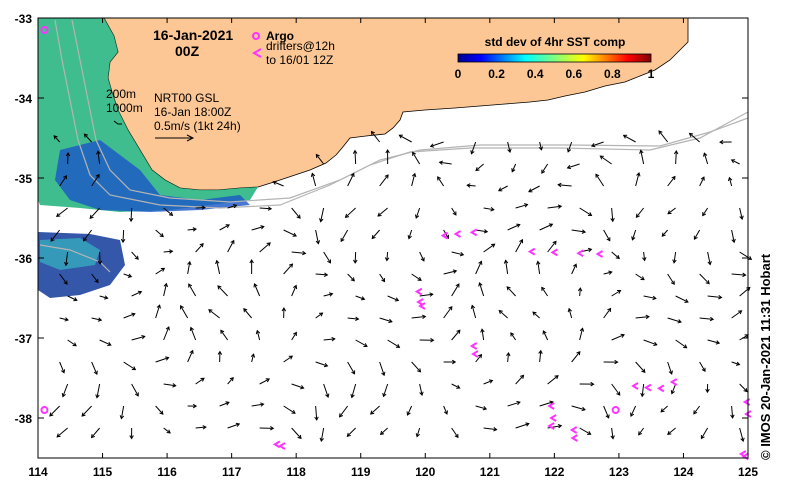 This screenshot has width=790, height=492. Describe the element at coordinates (361, 472) in the screenshot. I see `x-tick-label: 119` at that location.